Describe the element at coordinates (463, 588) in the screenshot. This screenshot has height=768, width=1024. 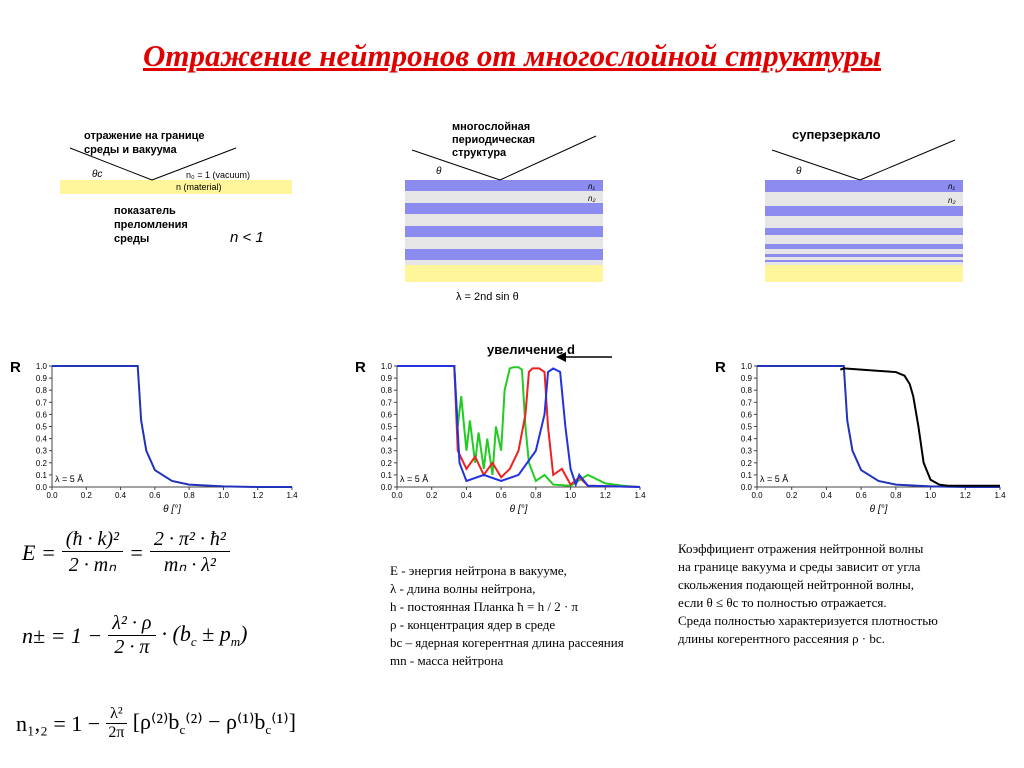
I see `text-line: λ - длина волны нейтрона,` at that location.